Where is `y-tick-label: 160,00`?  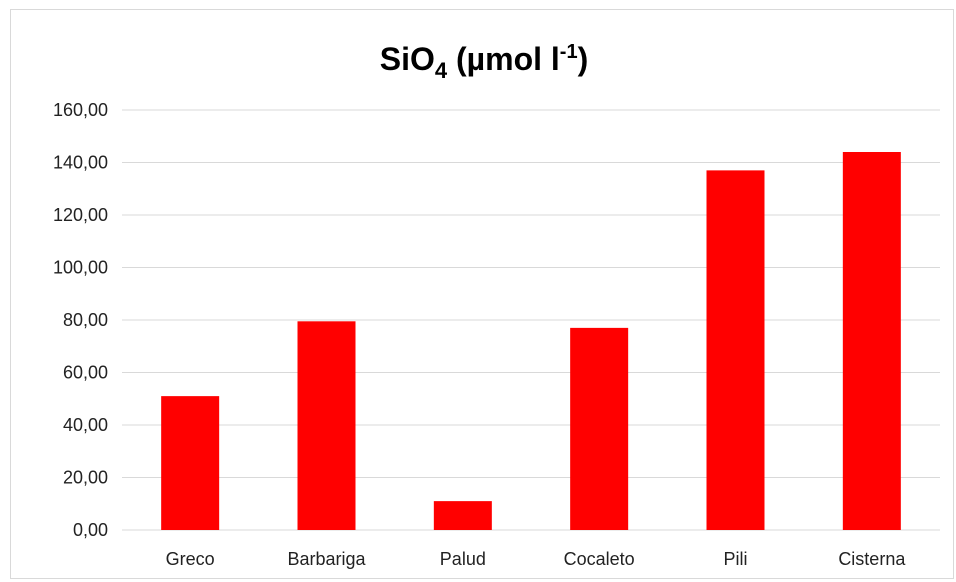 y-tick-label: 160,00 is located at coordinates (80, 110).